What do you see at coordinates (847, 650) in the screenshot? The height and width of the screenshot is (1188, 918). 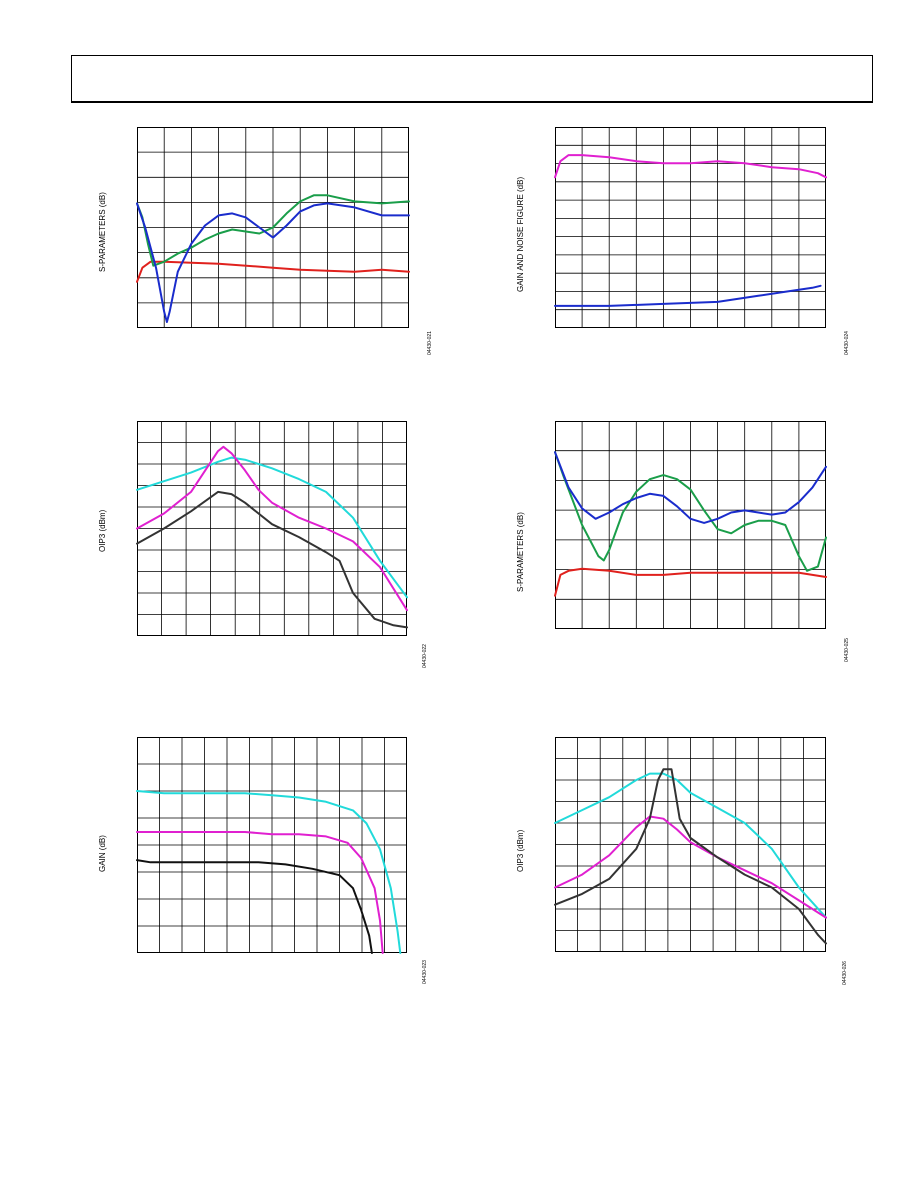 I see `figure-id: 04430-025` at bounding box center [847, 650].